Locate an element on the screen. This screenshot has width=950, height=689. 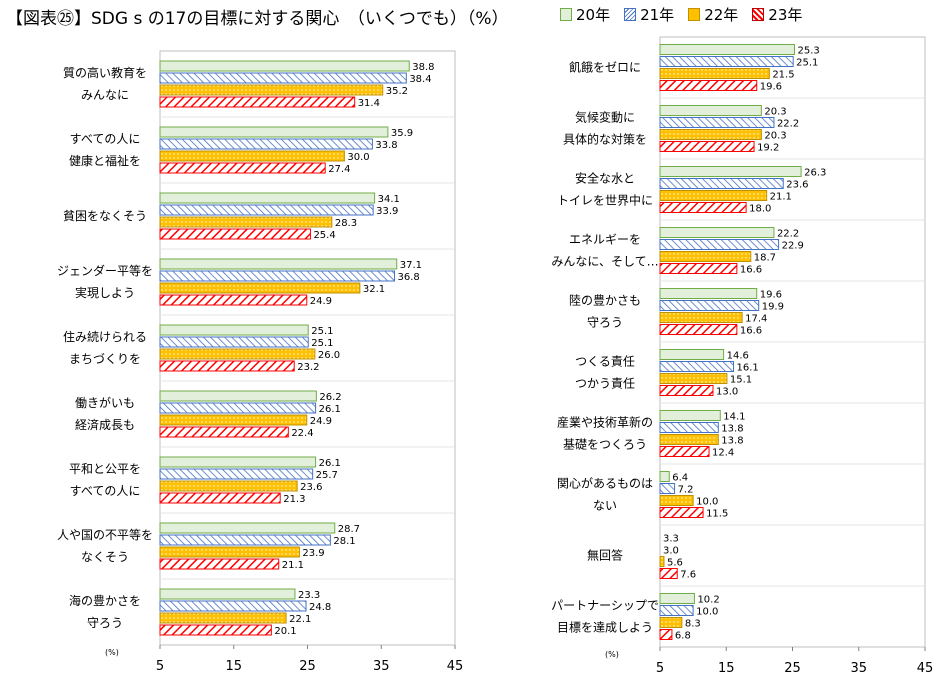
data-label: 23.9 is located at coordinates (313, 553).